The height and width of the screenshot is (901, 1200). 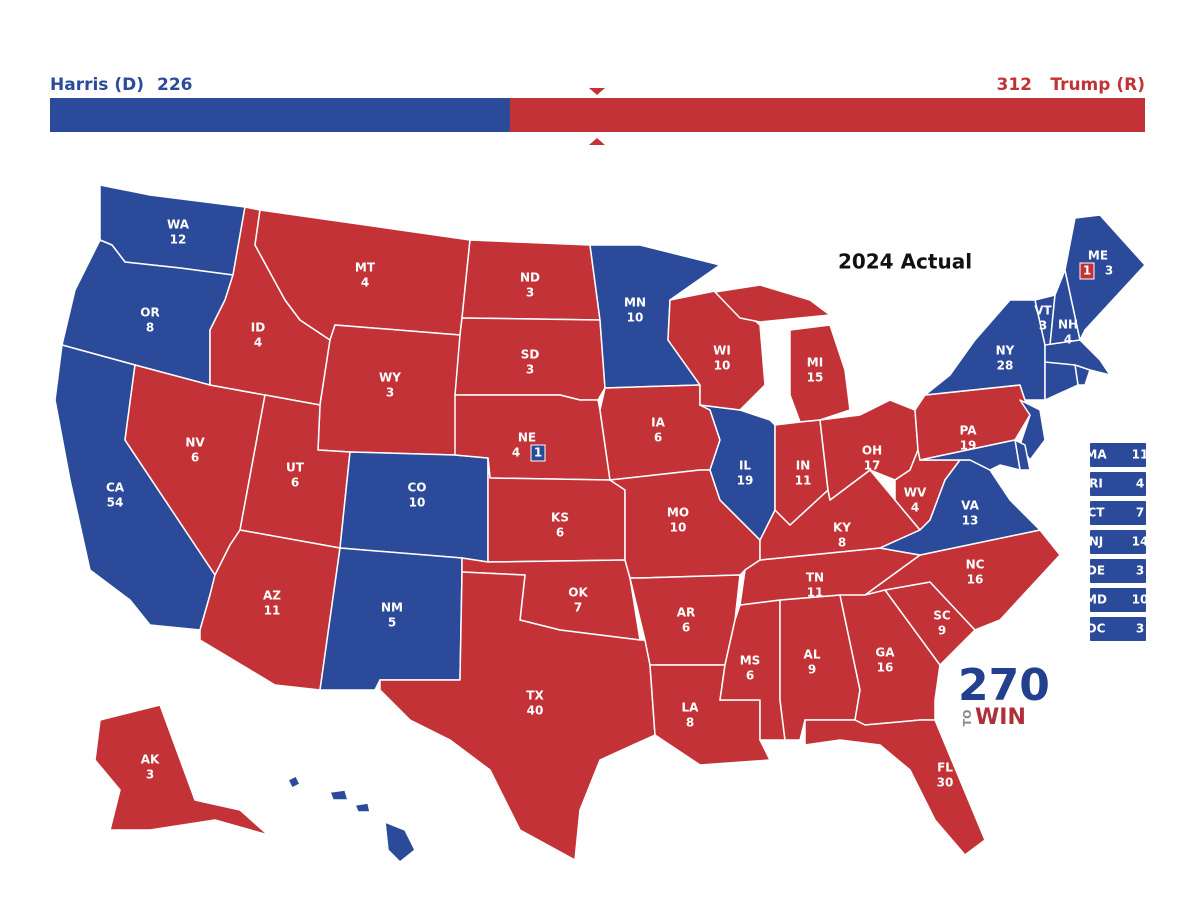 I want to click on state-abbr: TX, so click(x=535, y=696).